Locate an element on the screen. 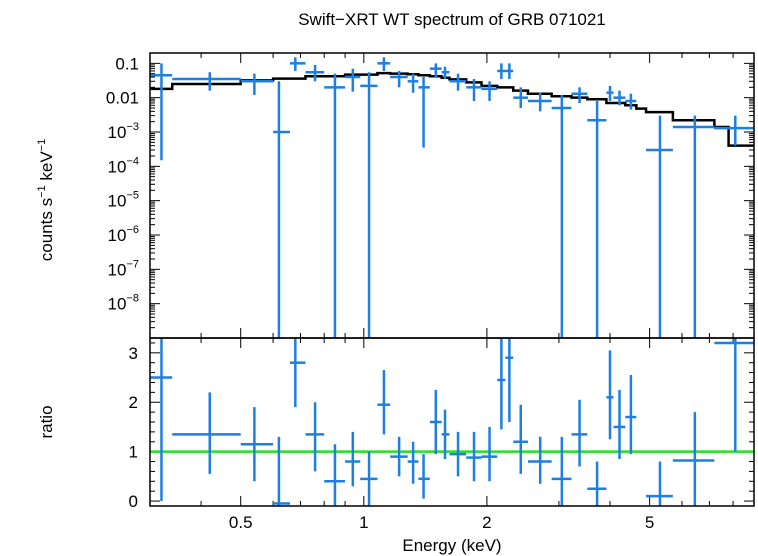 This screenshot has height=556, width=758. x-axis-label: Energy (keV) is located at coordinates (451, 545).